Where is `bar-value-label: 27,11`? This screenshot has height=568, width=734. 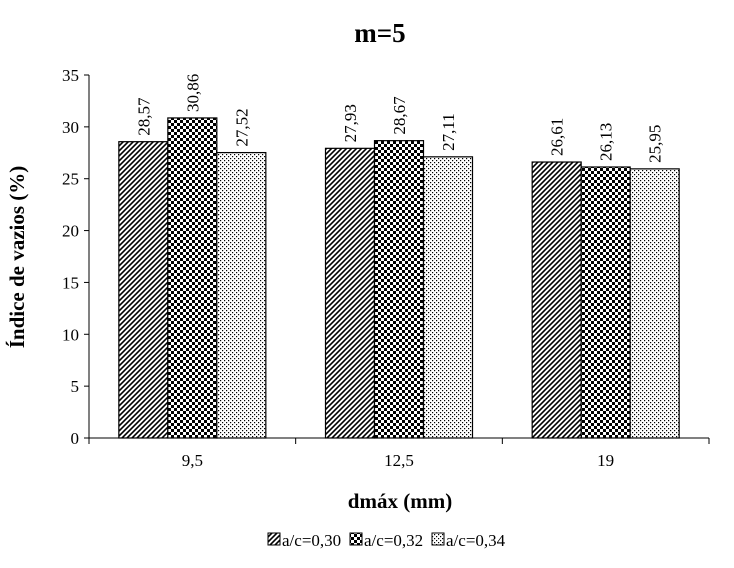 bar-value-label: 27,11 is located at coordinates (448, 132).